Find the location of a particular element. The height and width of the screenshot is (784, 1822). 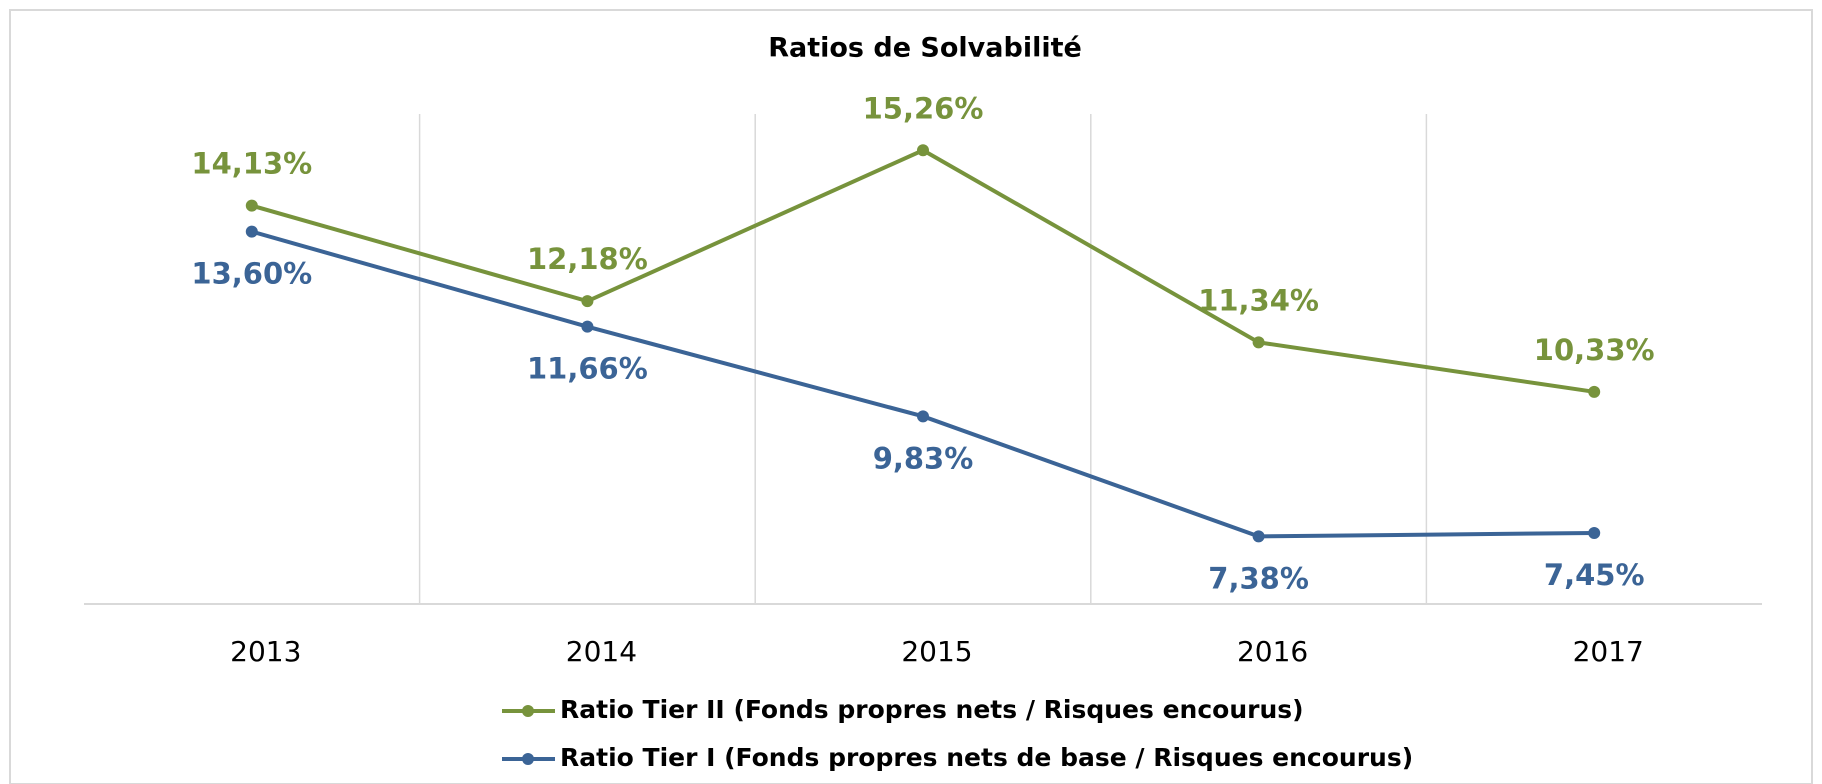

x-tick-label: 2013 is located at coordinates (265, 651).